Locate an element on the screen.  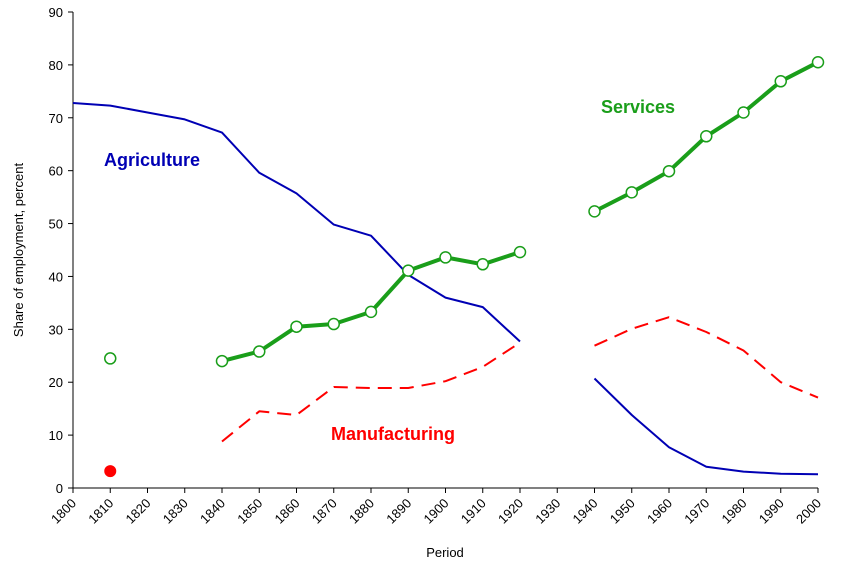
manufacturing-point is located at coordinates (110, 471).